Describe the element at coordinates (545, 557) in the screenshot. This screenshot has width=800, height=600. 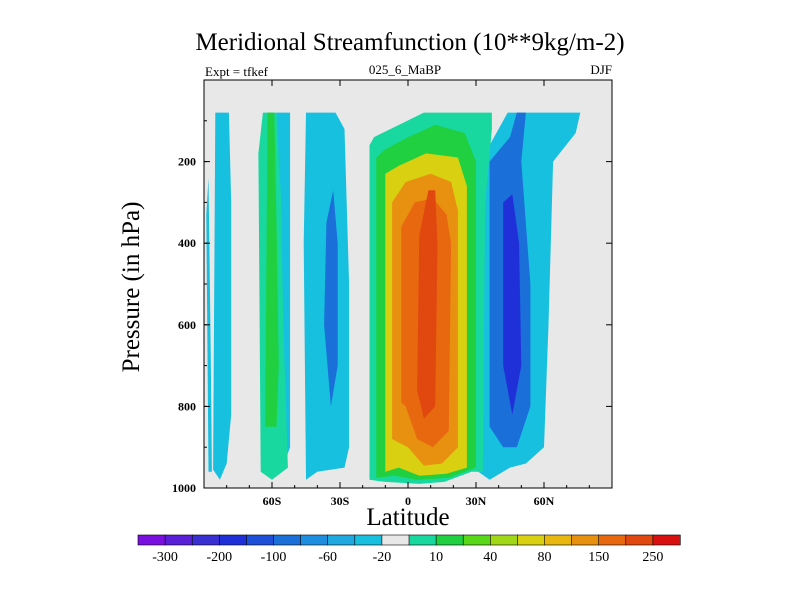
I see `colorbar-label: 80` at that location.